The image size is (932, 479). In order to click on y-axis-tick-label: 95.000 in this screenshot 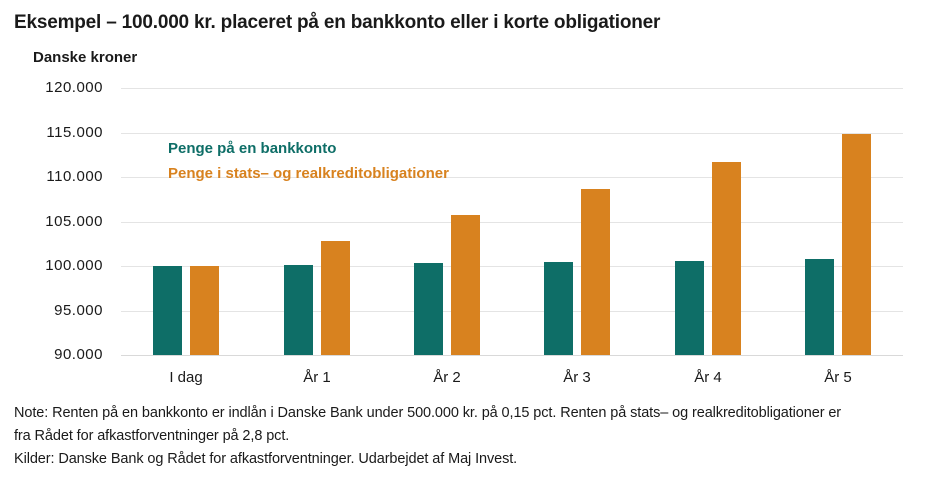, I will do `click(78, 310)`.